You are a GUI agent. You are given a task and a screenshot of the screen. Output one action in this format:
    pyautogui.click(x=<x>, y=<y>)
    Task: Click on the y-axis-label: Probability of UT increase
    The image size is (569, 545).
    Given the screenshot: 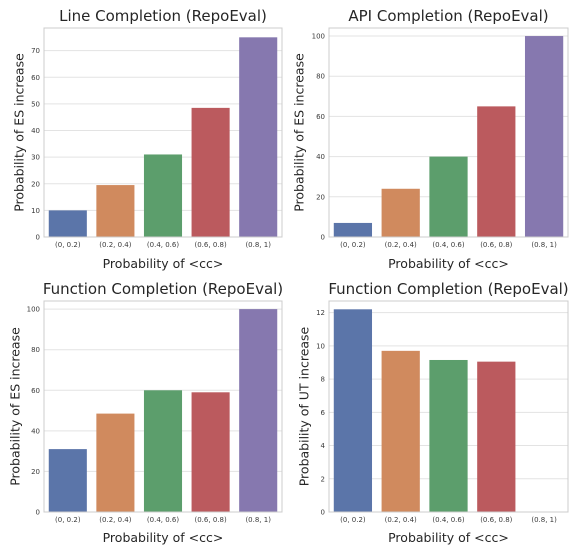 What is the action you would take?
    pyautogui.click(x=304, y=406)
    